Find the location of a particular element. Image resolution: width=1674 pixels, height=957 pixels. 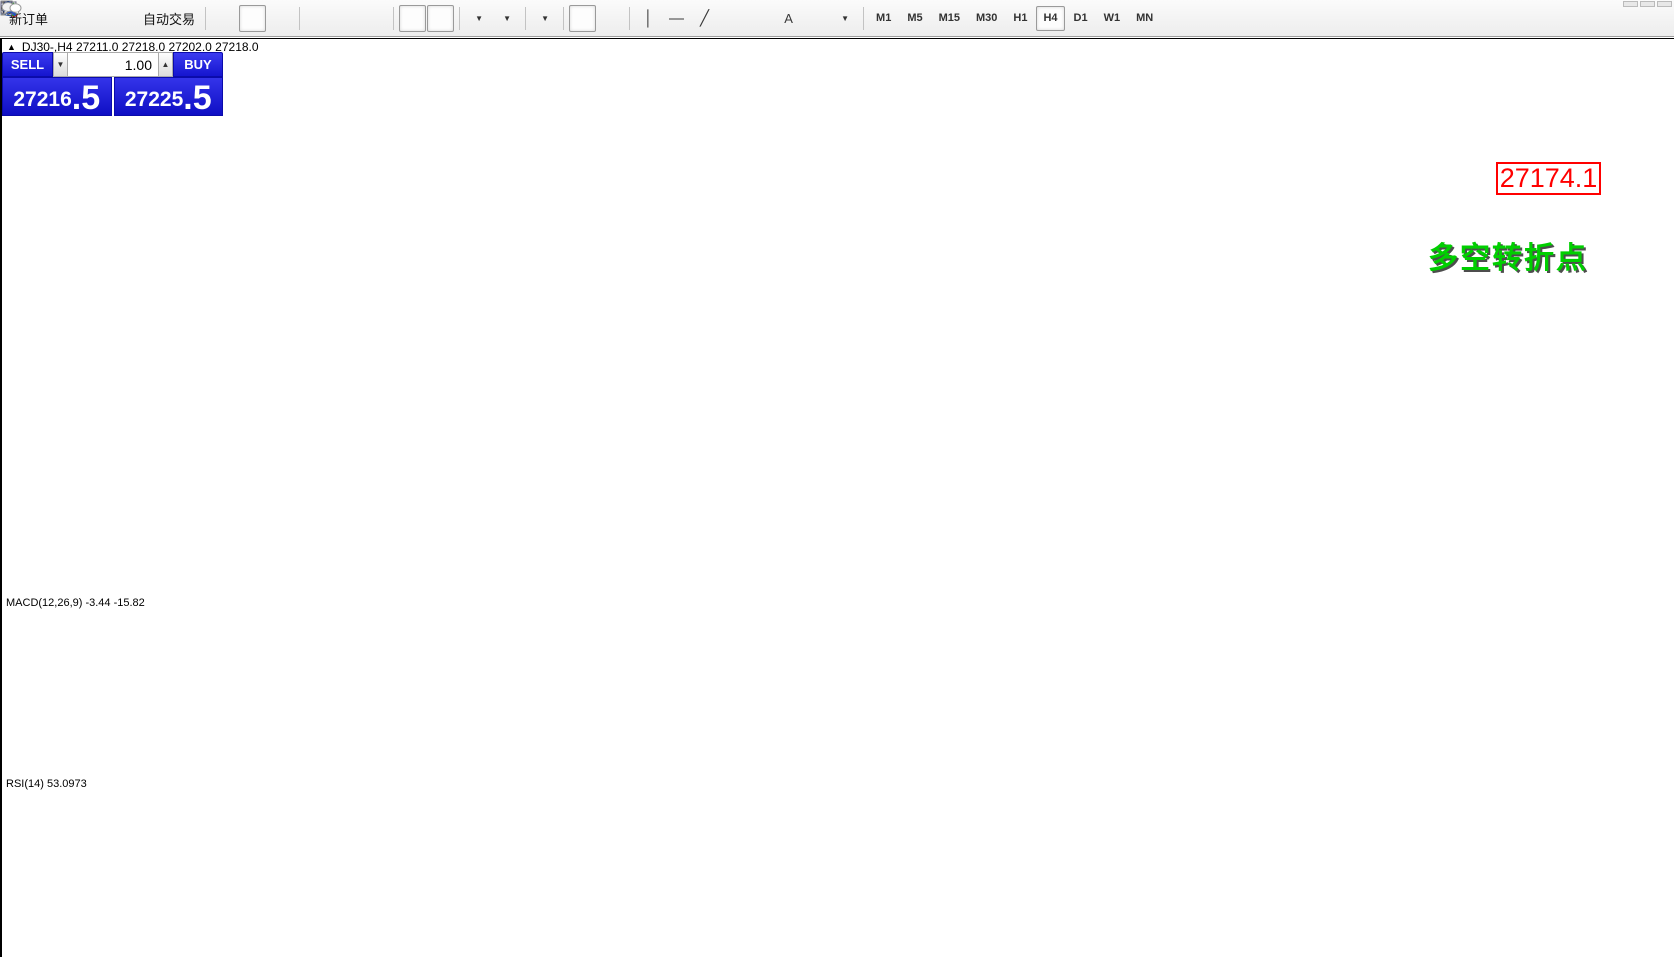

turning-point-text: 多空转折点 is located at coordinates (1508, 258).